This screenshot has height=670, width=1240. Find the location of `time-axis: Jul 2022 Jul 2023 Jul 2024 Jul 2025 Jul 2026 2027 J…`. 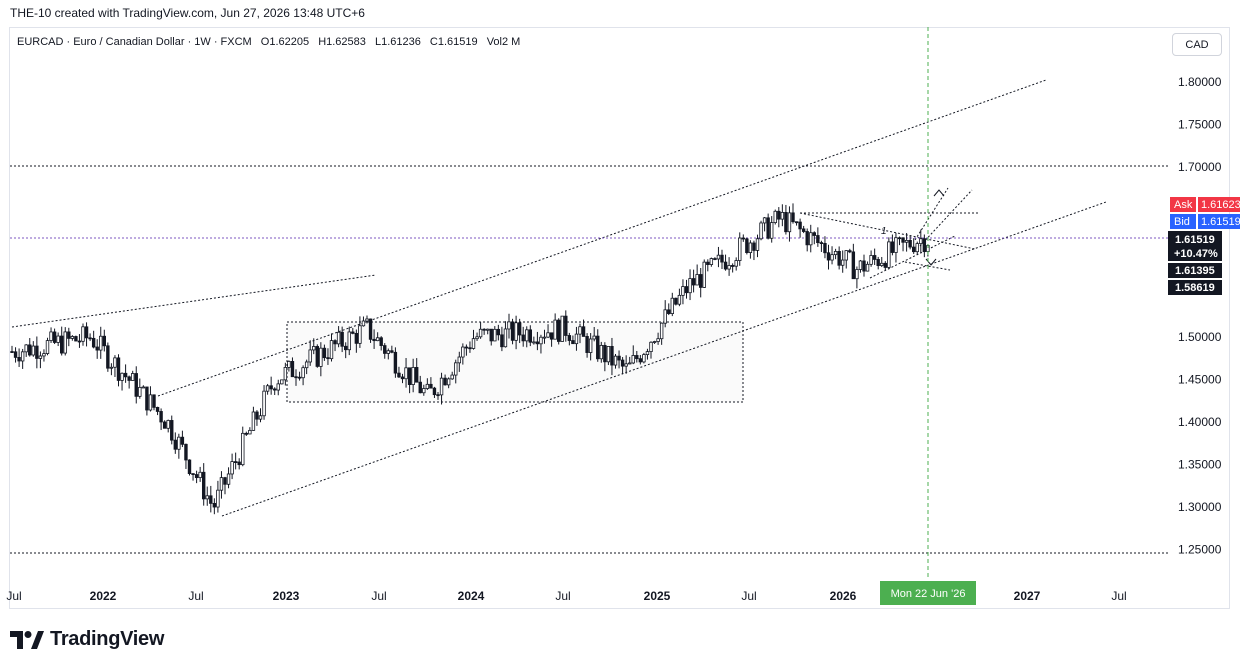

time-axis: Jul 2022 Jul 2023 Jul 2024 Jul 2025 Jul 2026 2027 J… is located at coordinates (566, 596).